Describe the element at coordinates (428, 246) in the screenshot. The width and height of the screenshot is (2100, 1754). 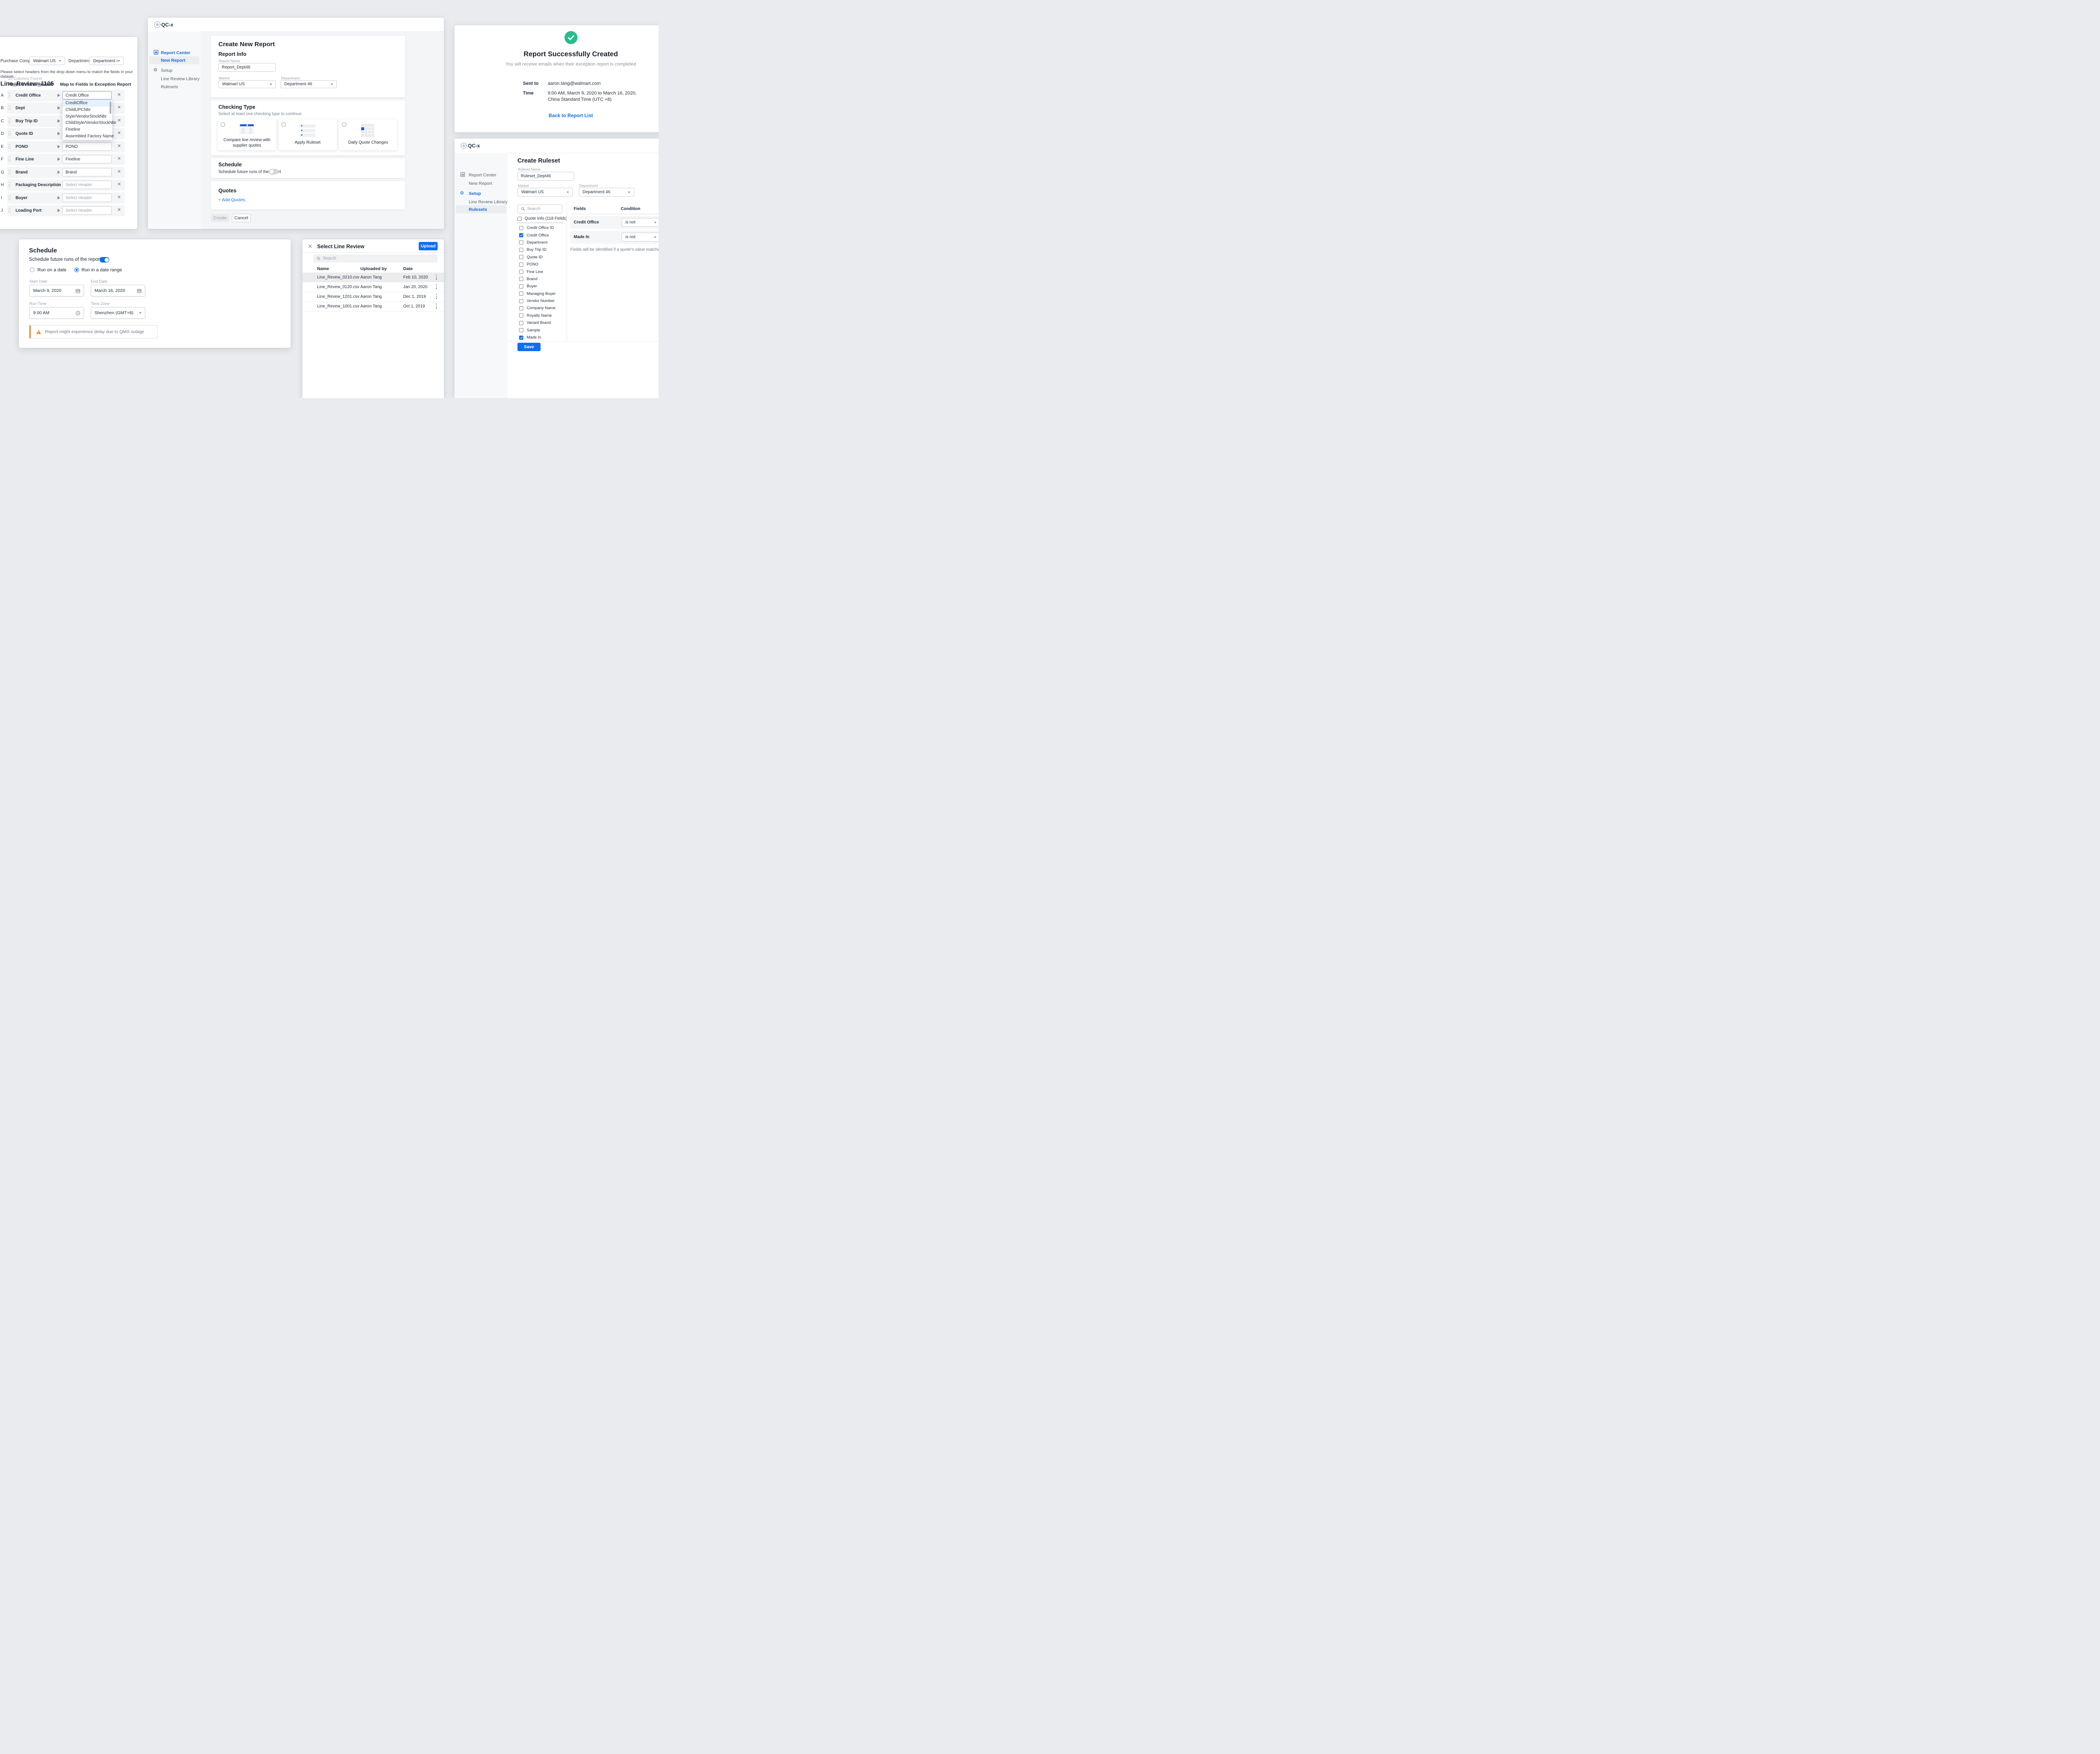
I see `upload-button: Upload` at that location.